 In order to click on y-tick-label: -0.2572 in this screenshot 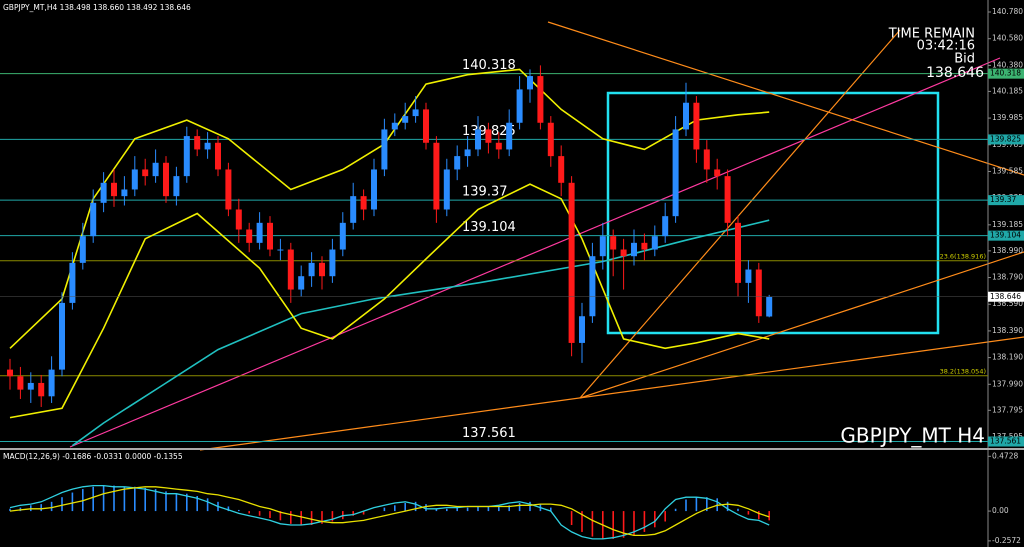, I will do `click(1006, 540)`.